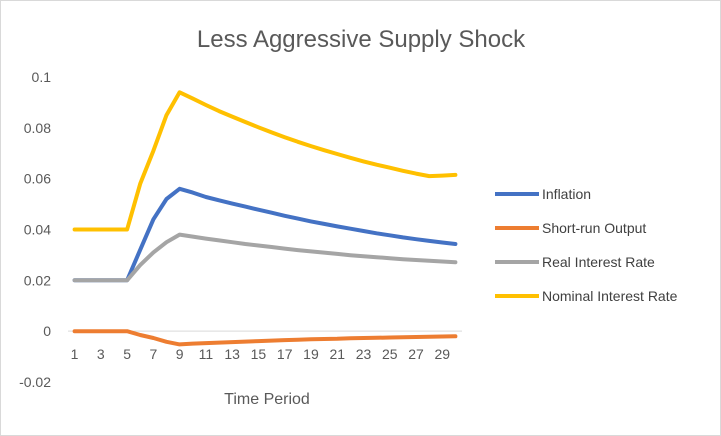  I want to click on legend-label-nominal-interest-rate: Nominal Interest Rate, so click(610, 296).